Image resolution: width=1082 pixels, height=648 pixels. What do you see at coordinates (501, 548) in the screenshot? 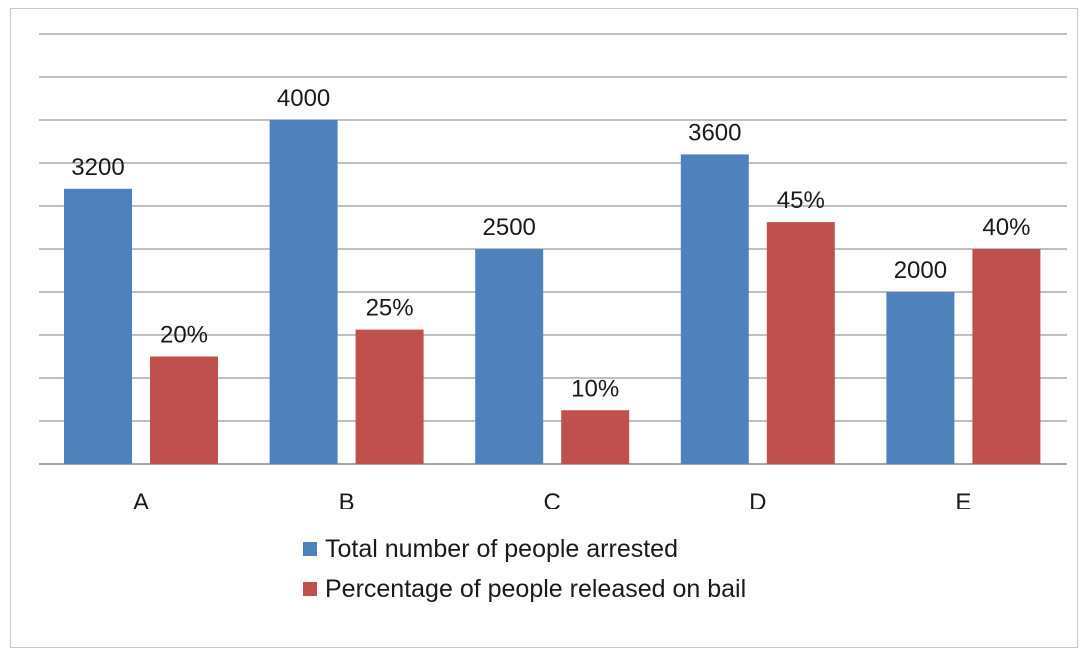
I see `legend-label-arrested: Total number of people arrested` at bounding box center [501, 548].